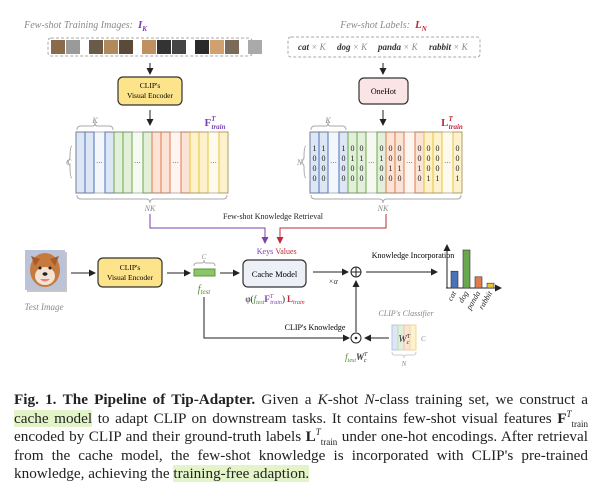 The image size is (600, 493). Describe the element at coordinates (265, 251) in the screenshot. I see `keys-label: Keys` at that location.